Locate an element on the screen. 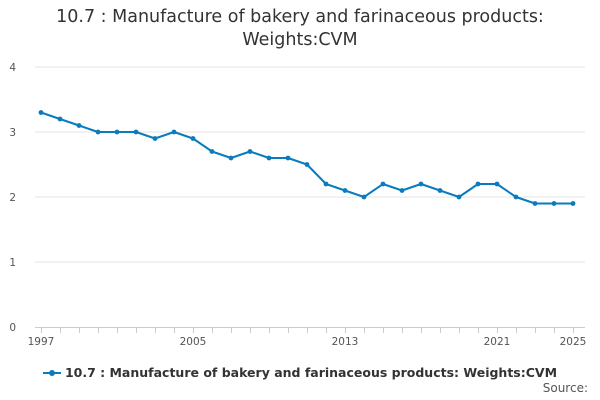 The width and height of the screenshot is (600, 400). y-tick-label-4: 4 is located at coordinates (12, 68).